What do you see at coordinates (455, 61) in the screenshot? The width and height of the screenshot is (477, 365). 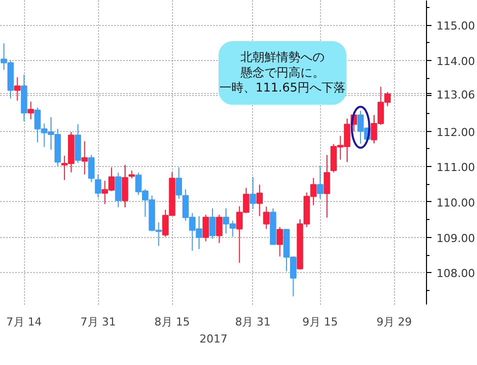 I see `y-tick-label: 114.00` at bounding box center [455, 61].